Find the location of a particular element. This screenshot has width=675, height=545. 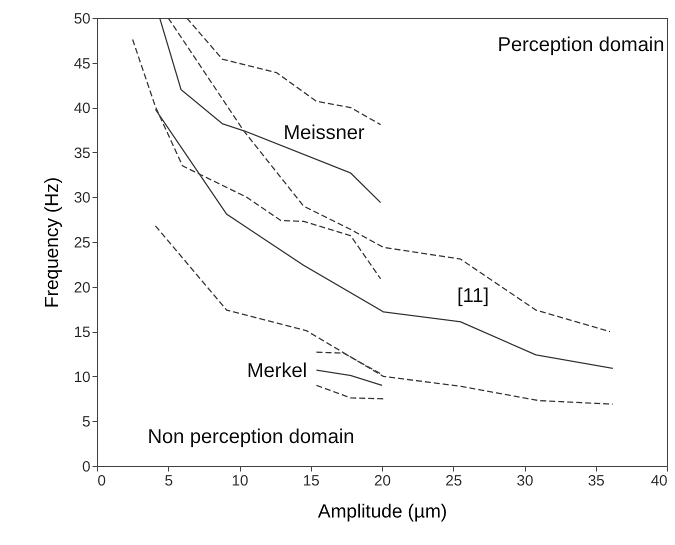

annotation: Non perception domain is located at coordinates (251, 437).